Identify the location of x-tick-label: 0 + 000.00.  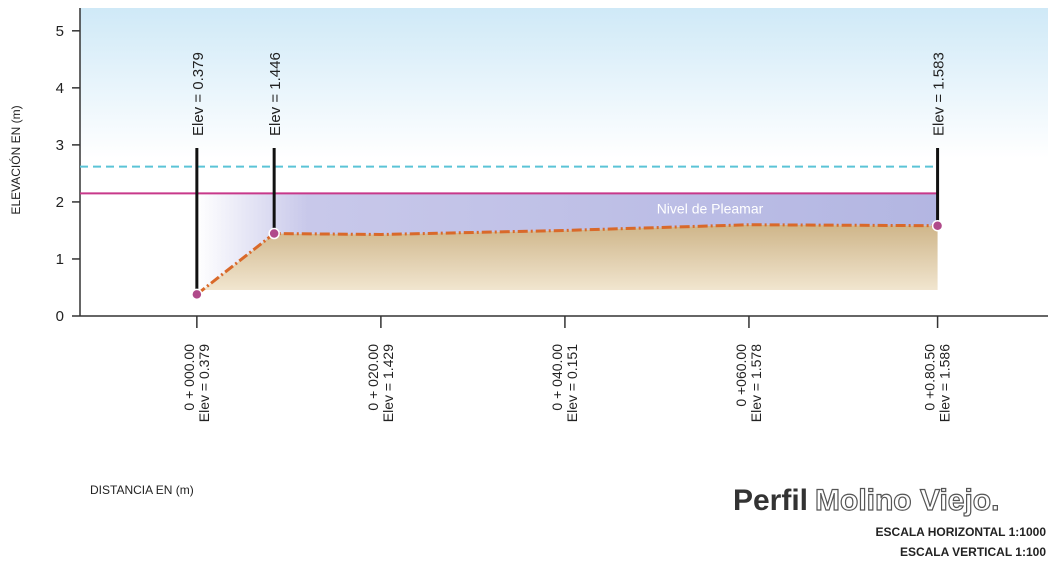
(189, 377).